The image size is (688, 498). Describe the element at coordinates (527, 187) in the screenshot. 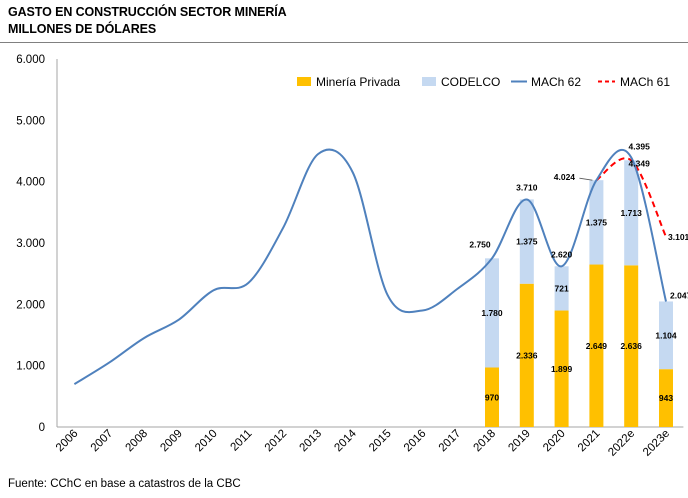

I see `label-mach-62: 3.710` at that location.